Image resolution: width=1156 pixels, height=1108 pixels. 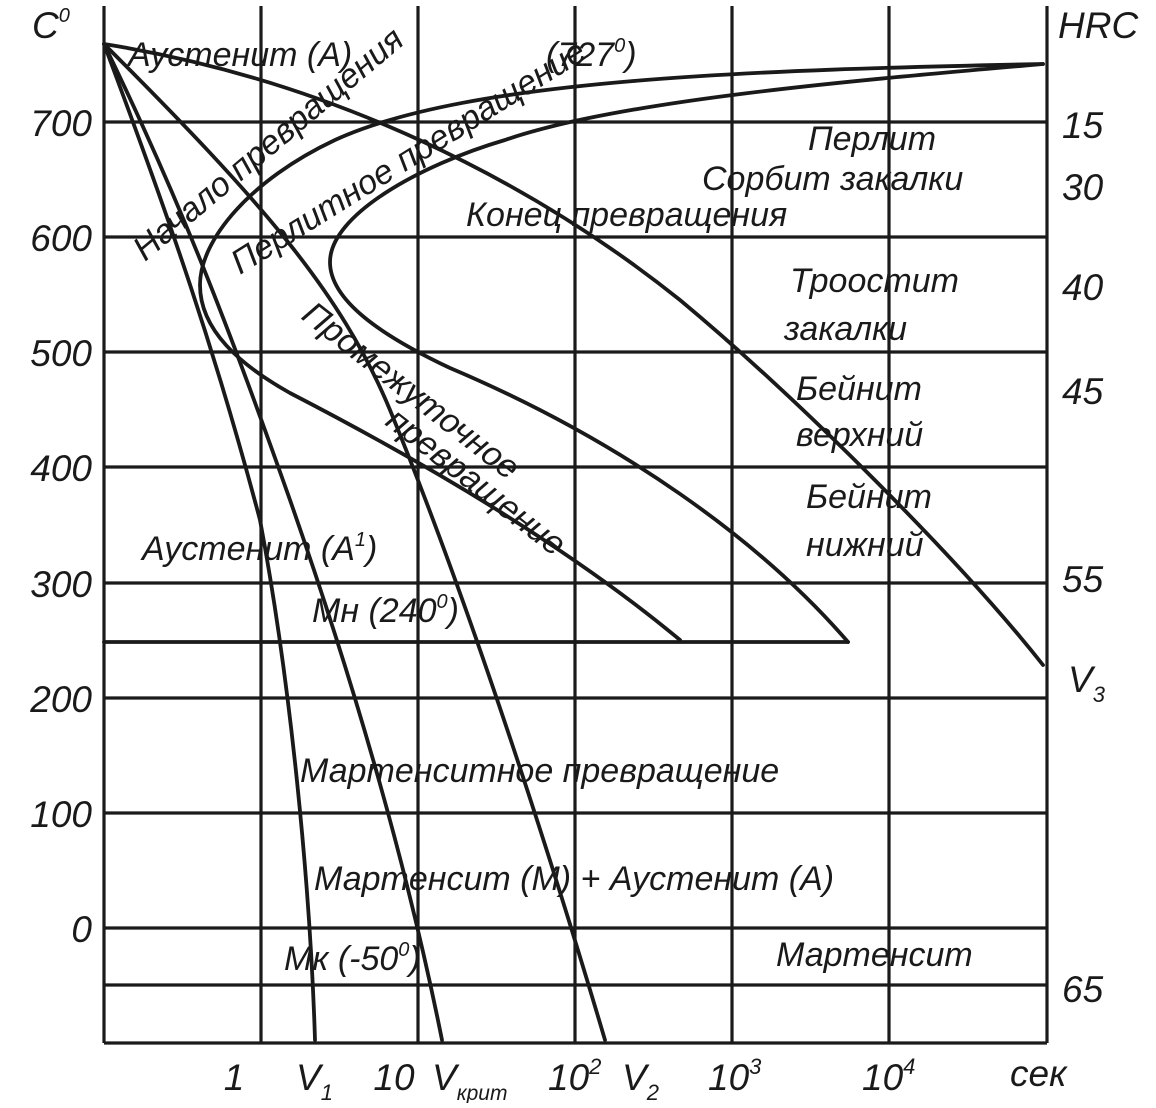 I want to click on y-tick-500: 500, so click(x=61, y=353).